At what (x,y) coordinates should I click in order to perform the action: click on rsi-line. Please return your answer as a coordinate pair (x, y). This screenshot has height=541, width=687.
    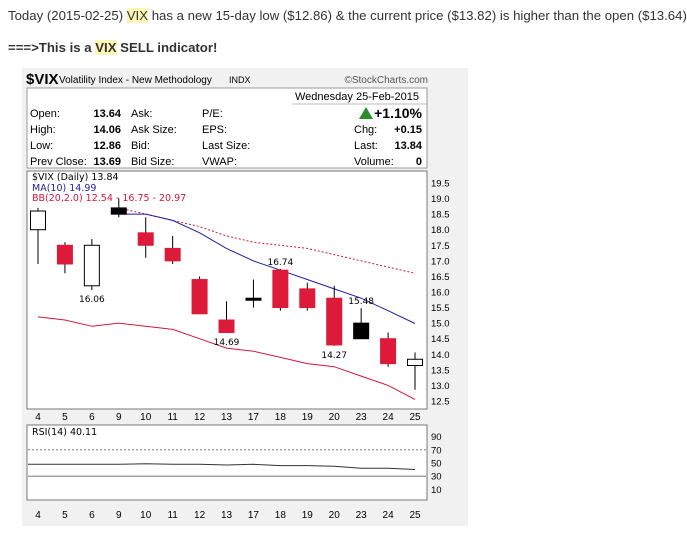
    Looking at the image, I should click on (222, 466).